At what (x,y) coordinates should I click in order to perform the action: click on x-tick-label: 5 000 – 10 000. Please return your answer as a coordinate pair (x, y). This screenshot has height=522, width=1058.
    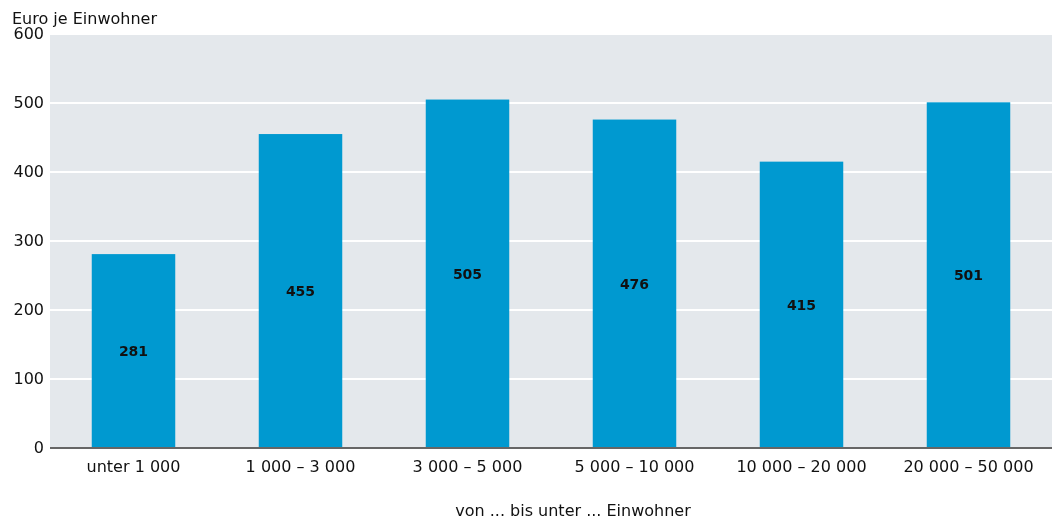
    Looking at the image, I should click on (634, 466).